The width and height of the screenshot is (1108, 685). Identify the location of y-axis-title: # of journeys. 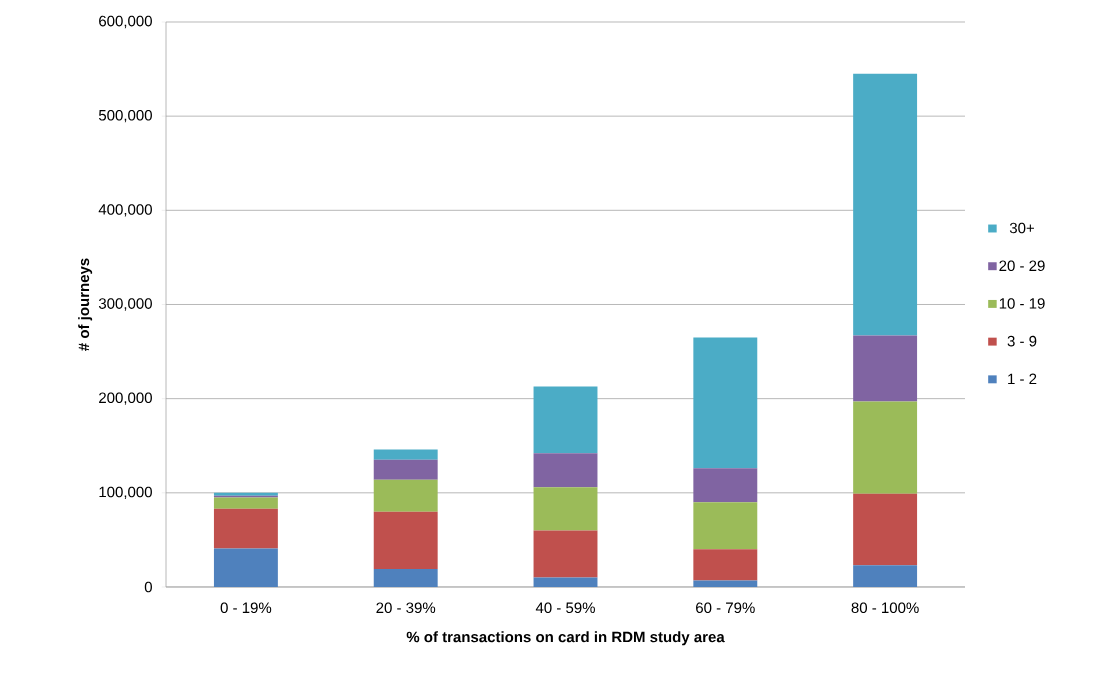
(85, 304).